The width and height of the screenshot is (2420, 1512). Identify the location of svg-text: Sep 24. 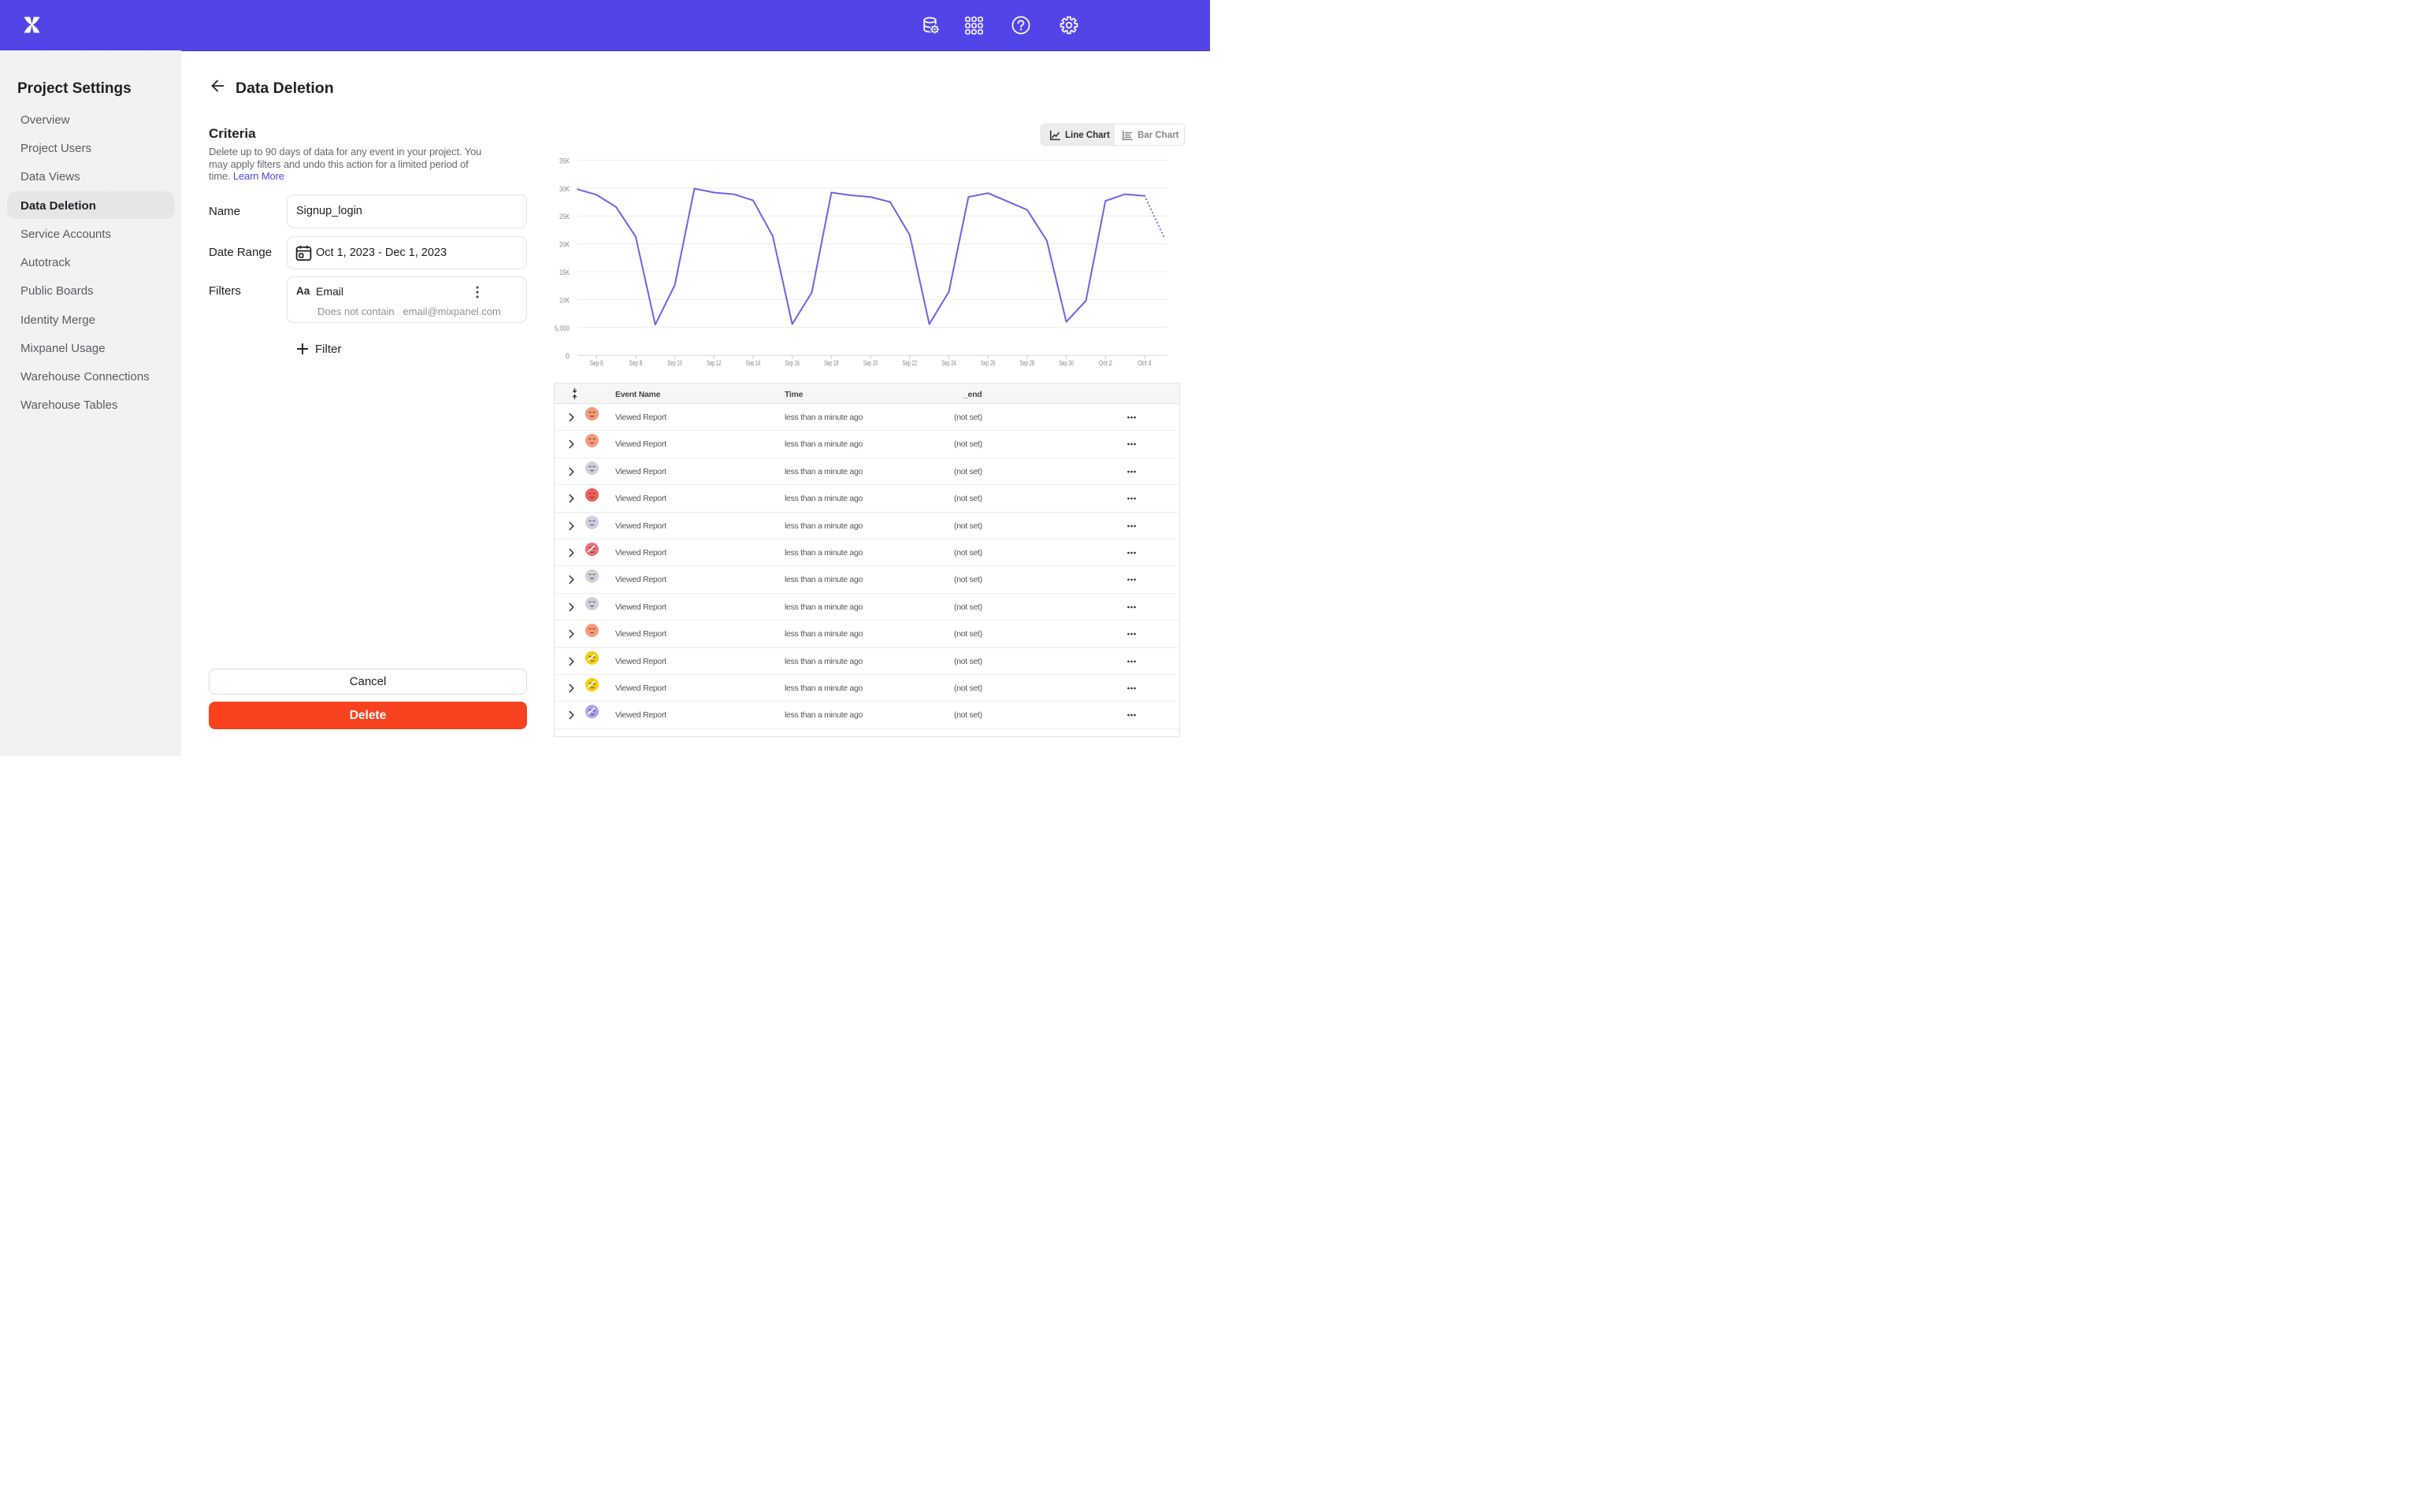
(948, 363).